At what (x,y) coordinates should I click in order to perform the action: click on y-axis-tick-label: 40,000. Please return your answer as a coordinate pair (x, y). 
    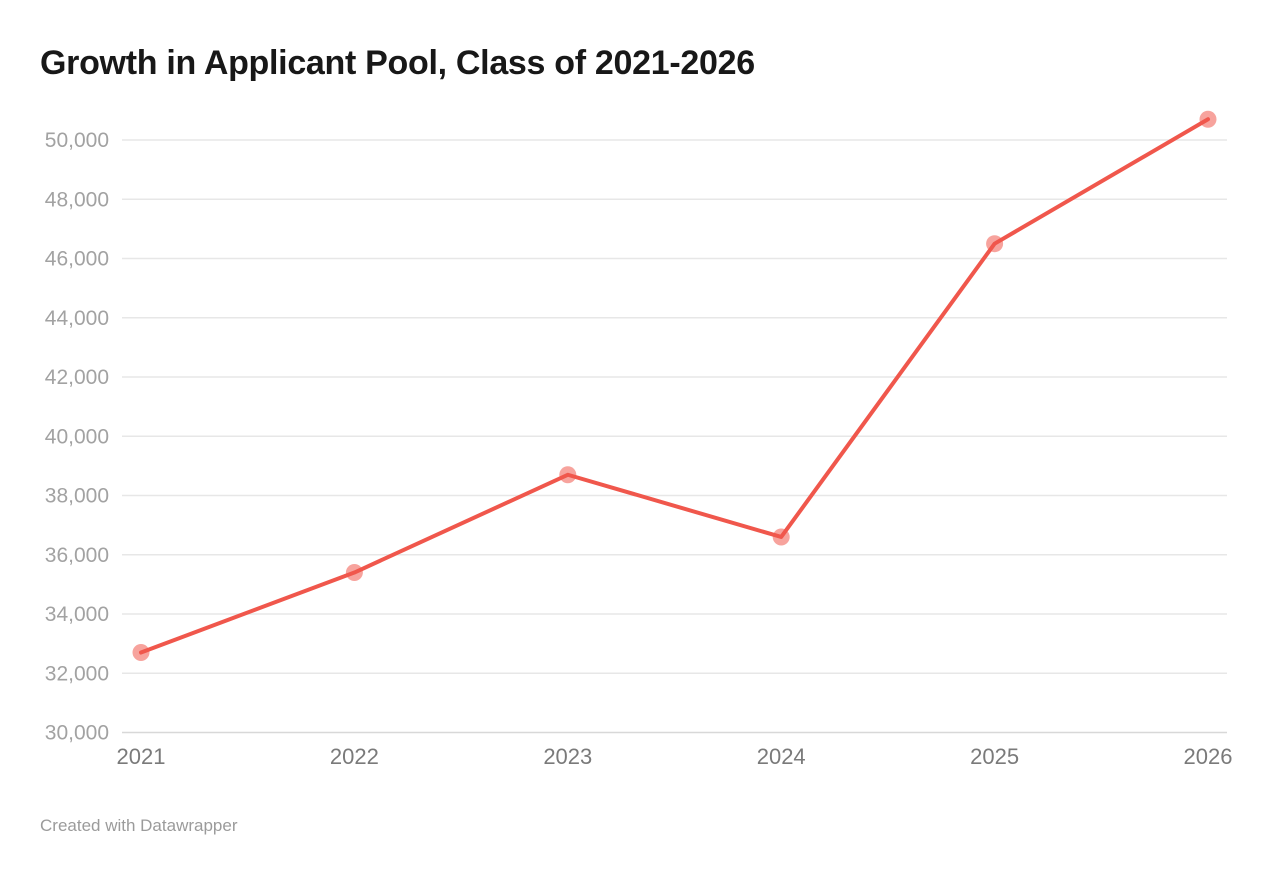
    Looking at the image, I should click on (77, 436).